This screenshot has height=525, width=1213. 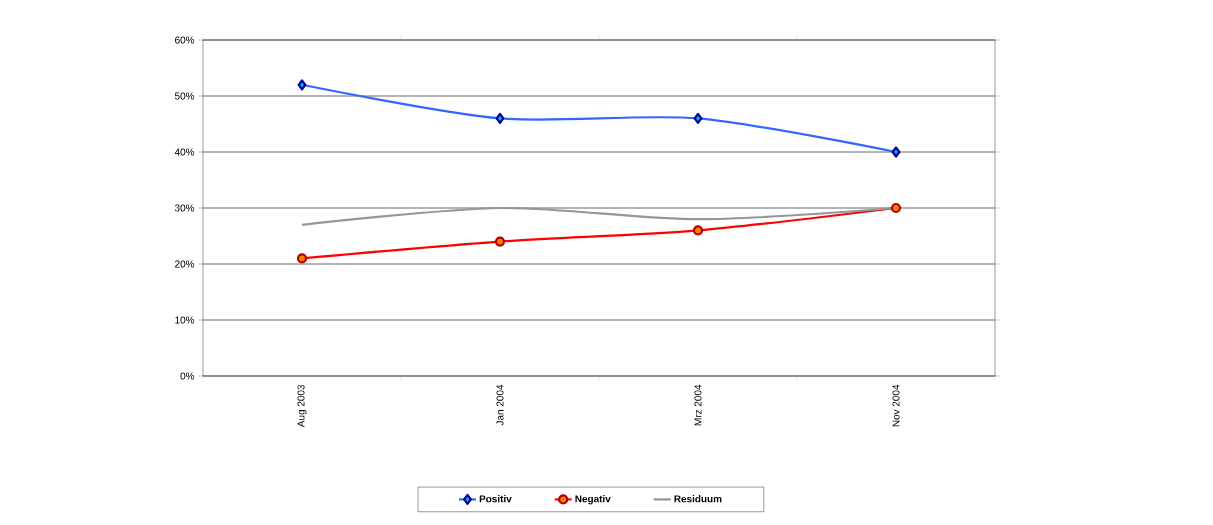 What do you see at coordinates (593, 500) in the screenshot?
I see `legend-label: Negativ` at bounding box center [593, 500].